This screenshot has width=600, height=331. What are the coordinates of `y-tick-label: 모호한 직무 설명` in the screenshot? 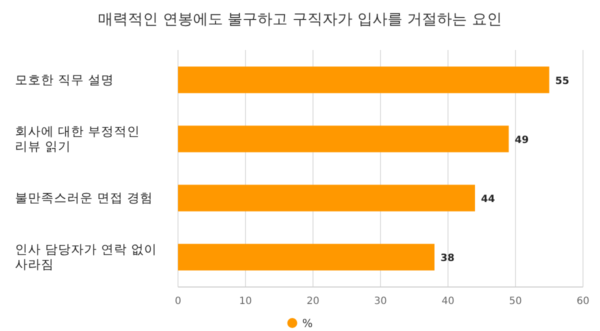 It's located at (64, 79).